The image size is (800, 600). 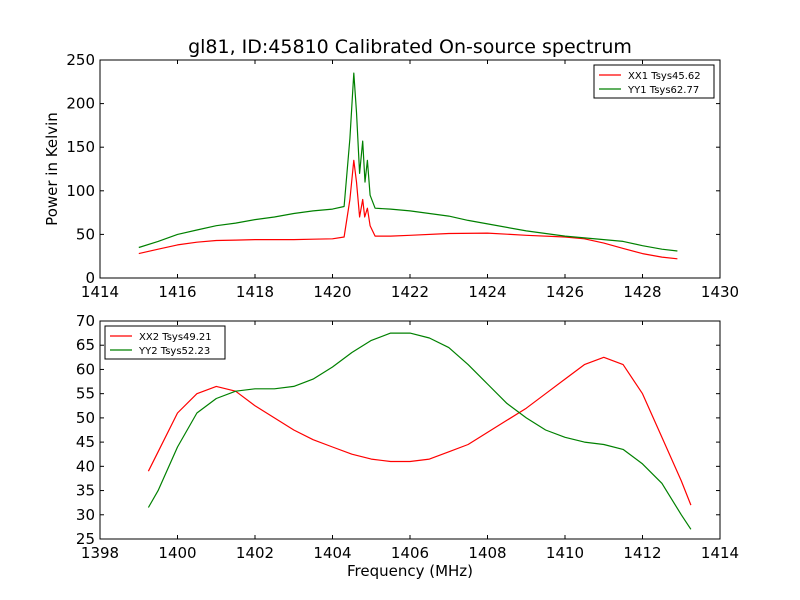 I want to click on x-tick-label-1-1: 1400, so click(x=177, y=553).